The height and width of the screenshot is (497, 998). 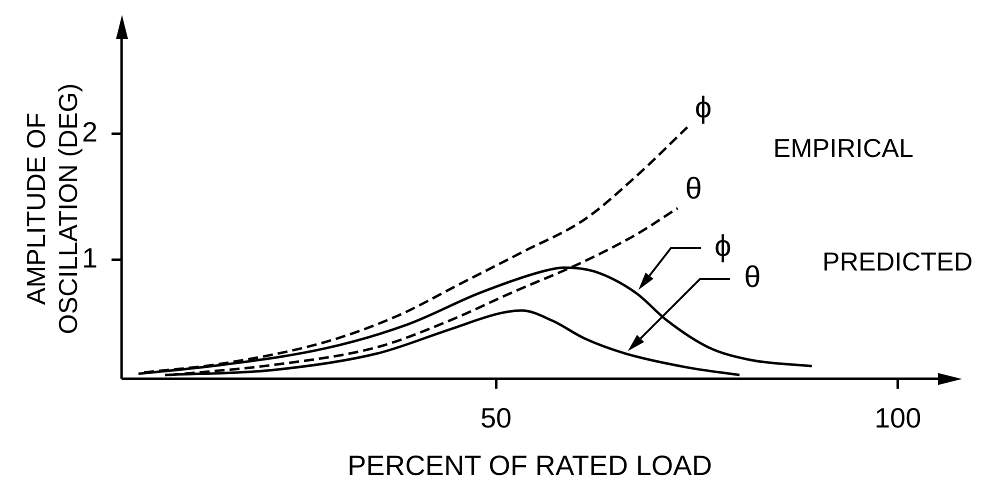 What do you see at coordinates (693, 189) in the screenshot?
I see `series-label: θ` at bounding box center [693, 189].